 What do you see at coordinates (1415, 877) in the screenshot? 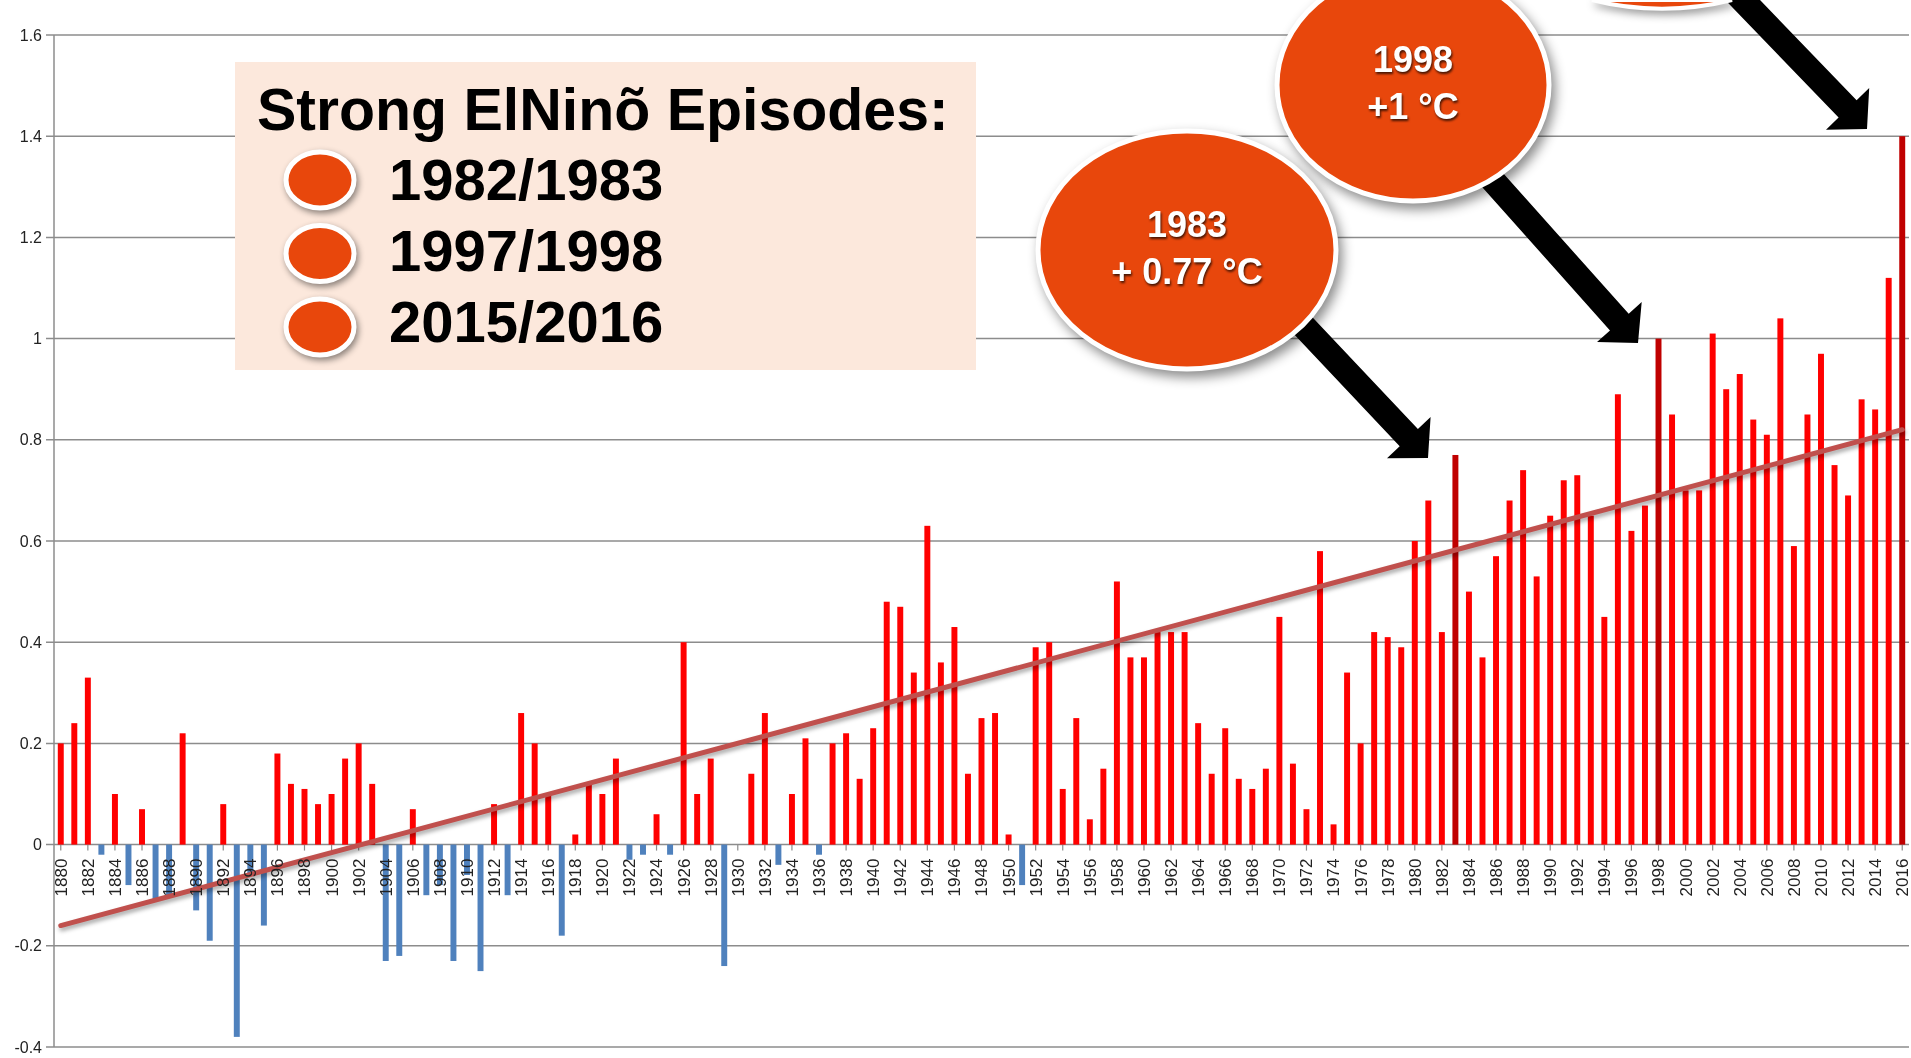
I see `x-tick-label: 1980` at bounding box center [1415, 877].